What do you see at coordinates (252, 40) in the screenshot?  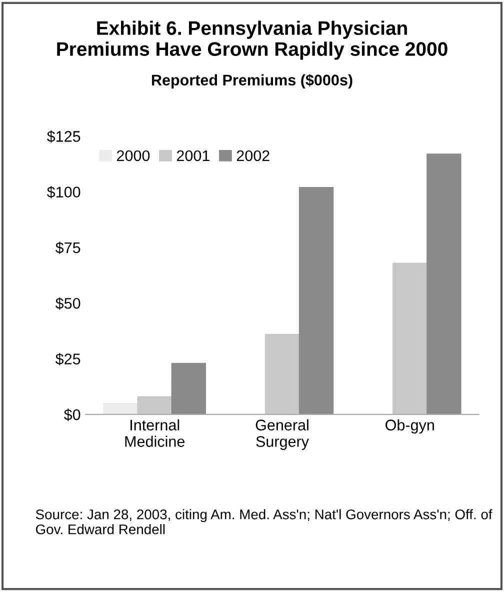 I see `chart-title: Exhibit 6. Pennsylvania Physician Premiums Have Grown Rapidly since 2000` at bounding box center [252, 40].